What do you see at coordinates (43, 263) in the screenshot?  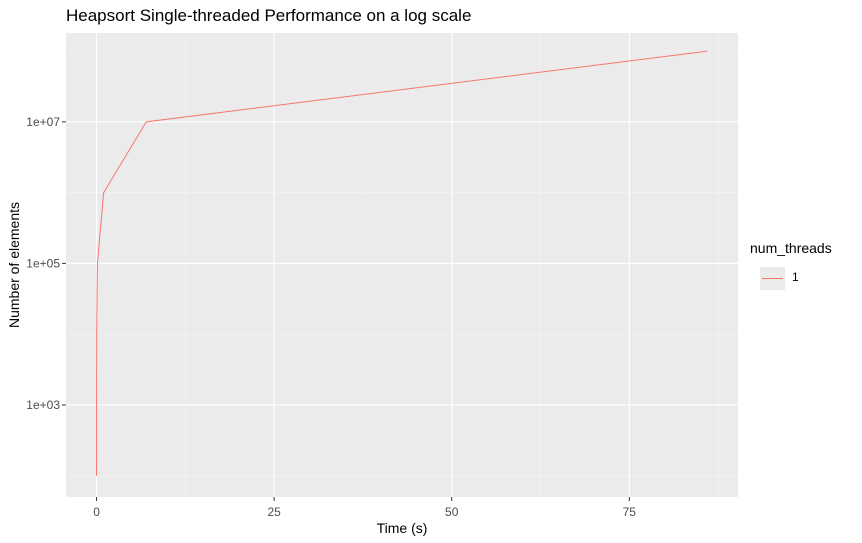 I see `y-tick-label: 1e+05` at bounding box center [43, 263].